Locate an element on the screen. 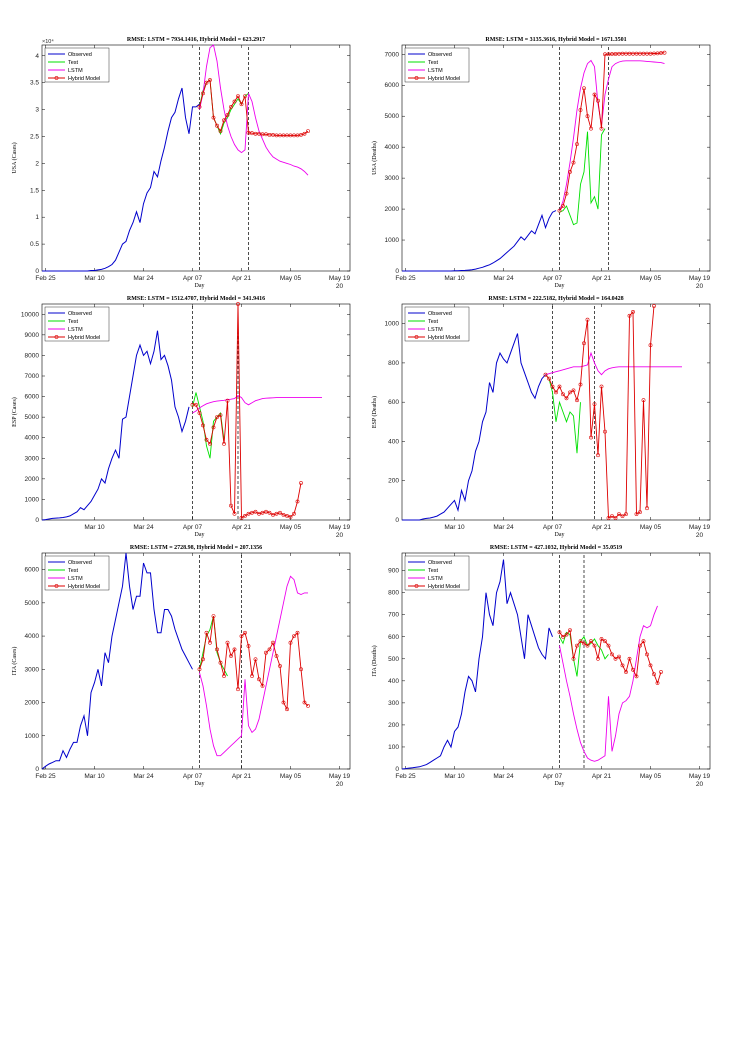  legend-label: LSTM is located at coordinates (75, 579).